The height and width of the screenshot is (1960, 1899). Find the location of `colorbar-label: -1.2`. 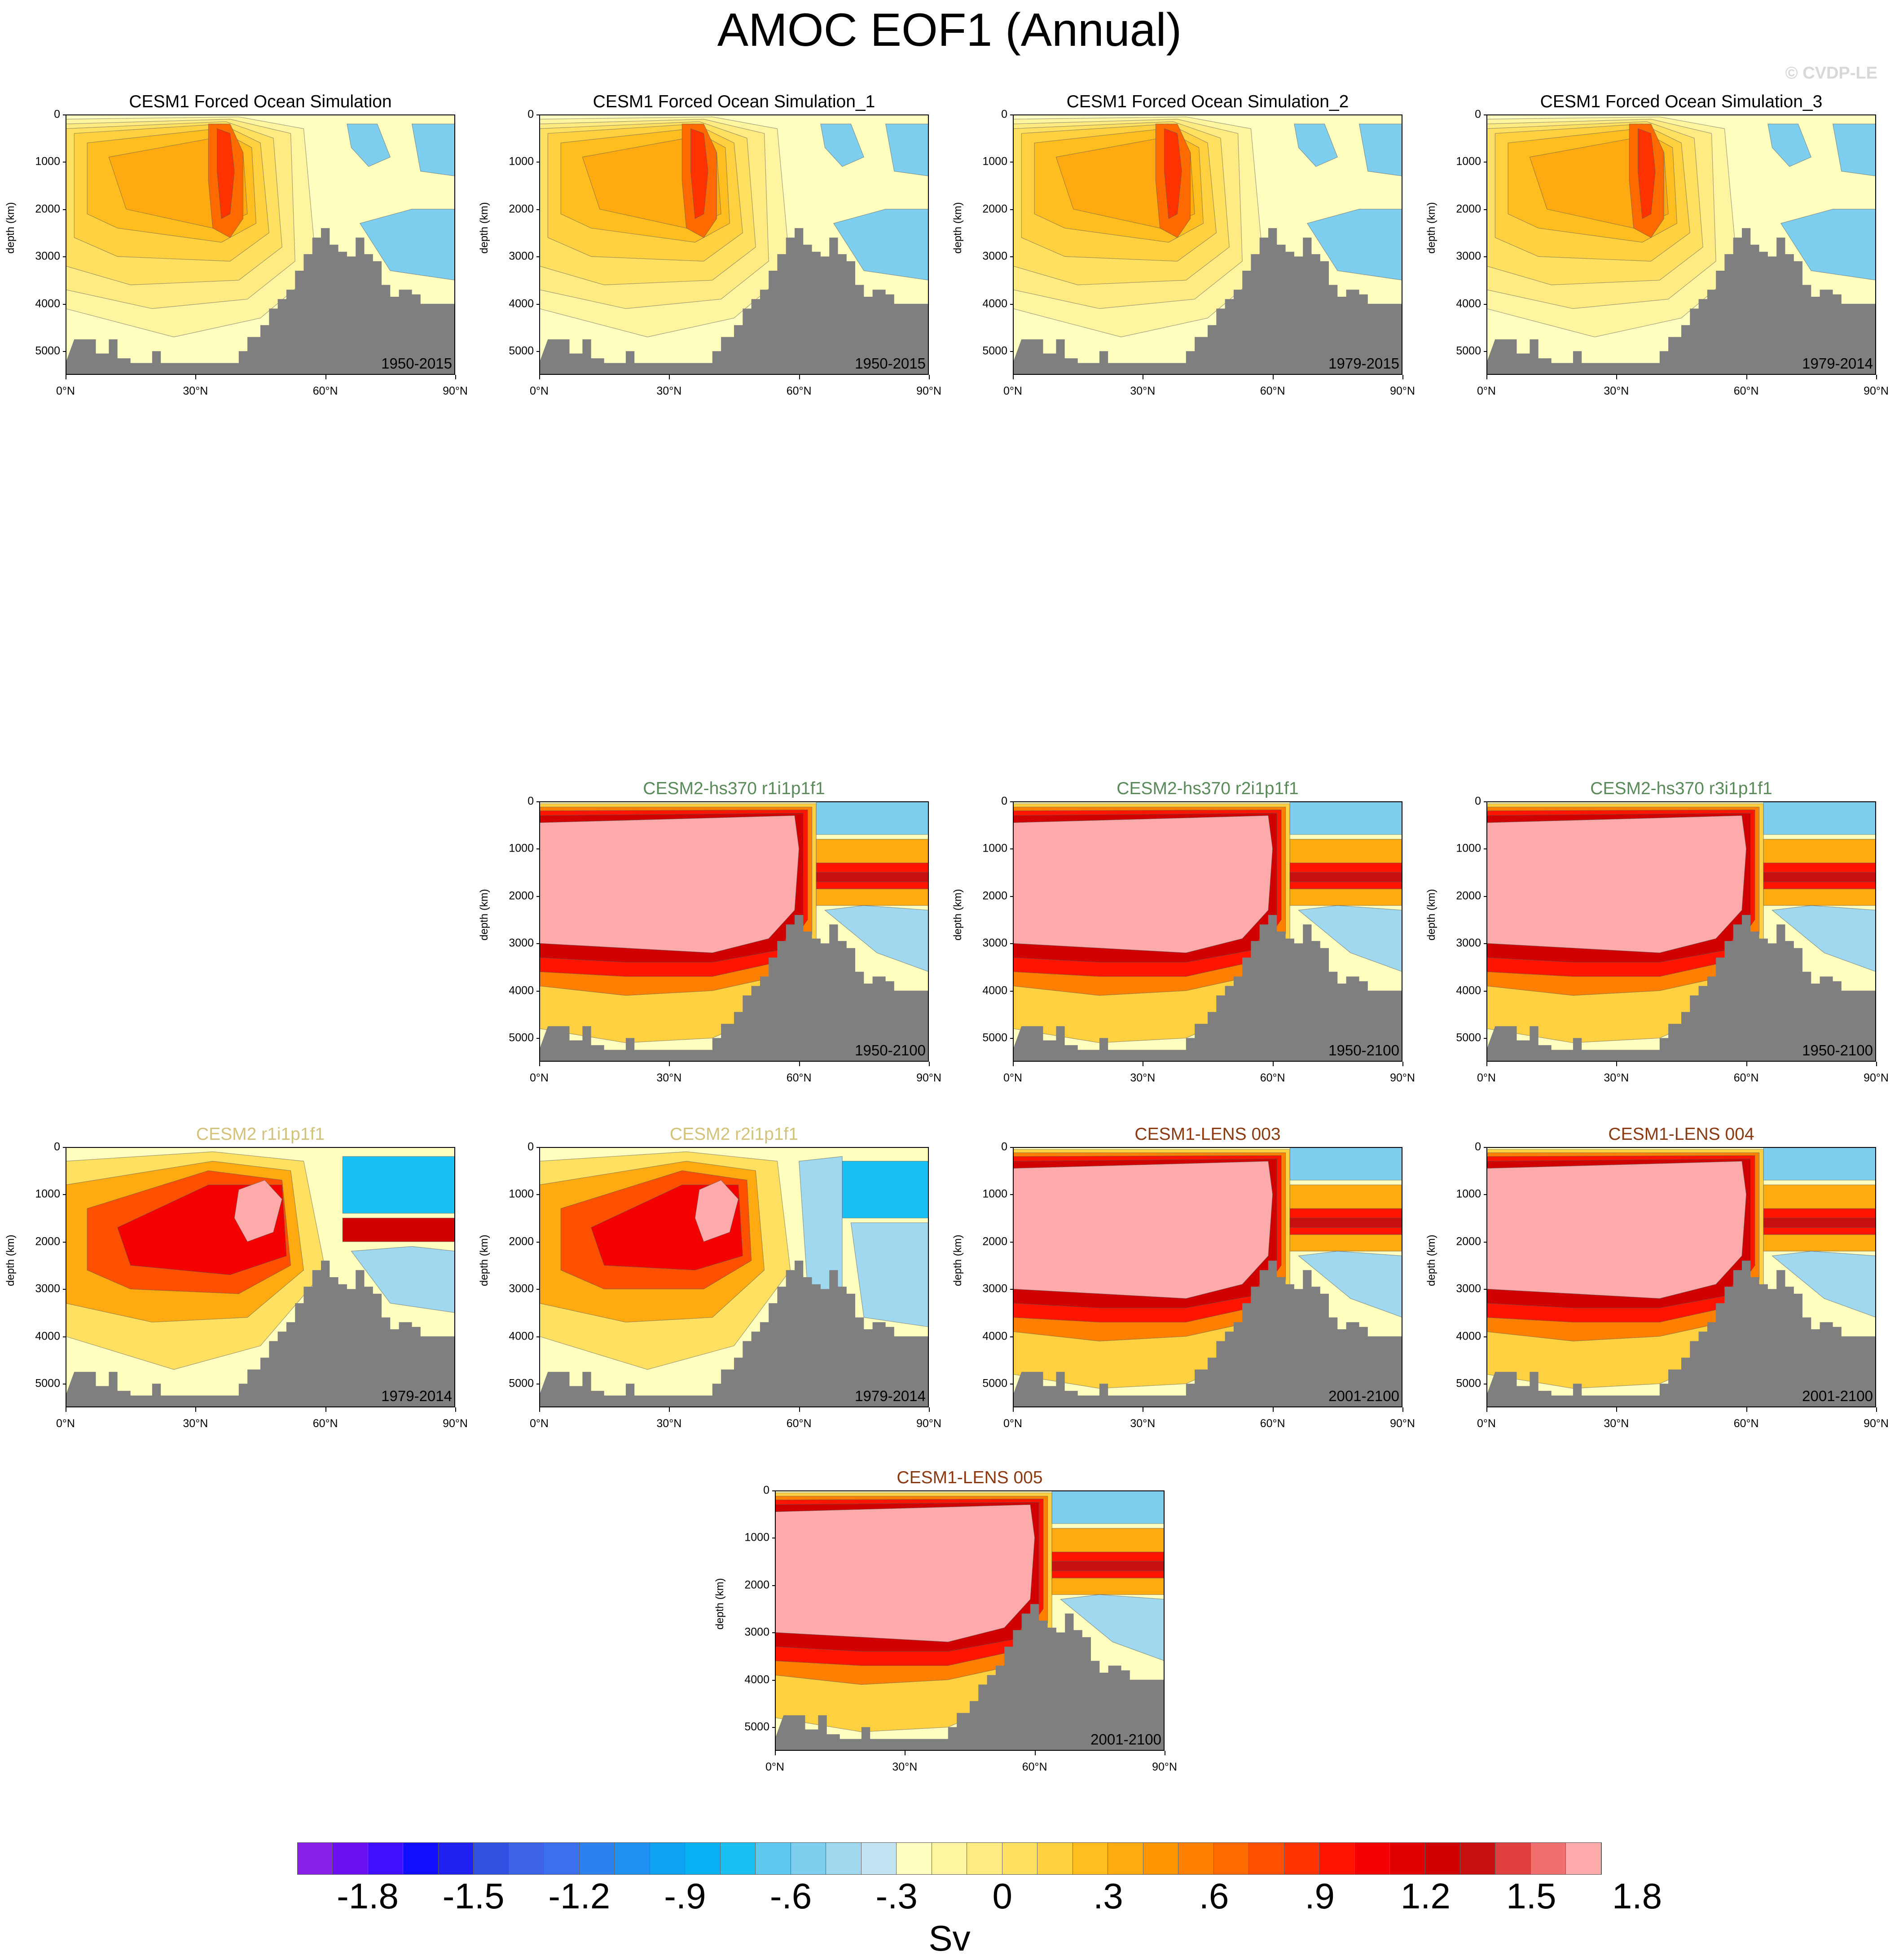

colorbar-label: -1.2 is located at coordinates (579, 1896).